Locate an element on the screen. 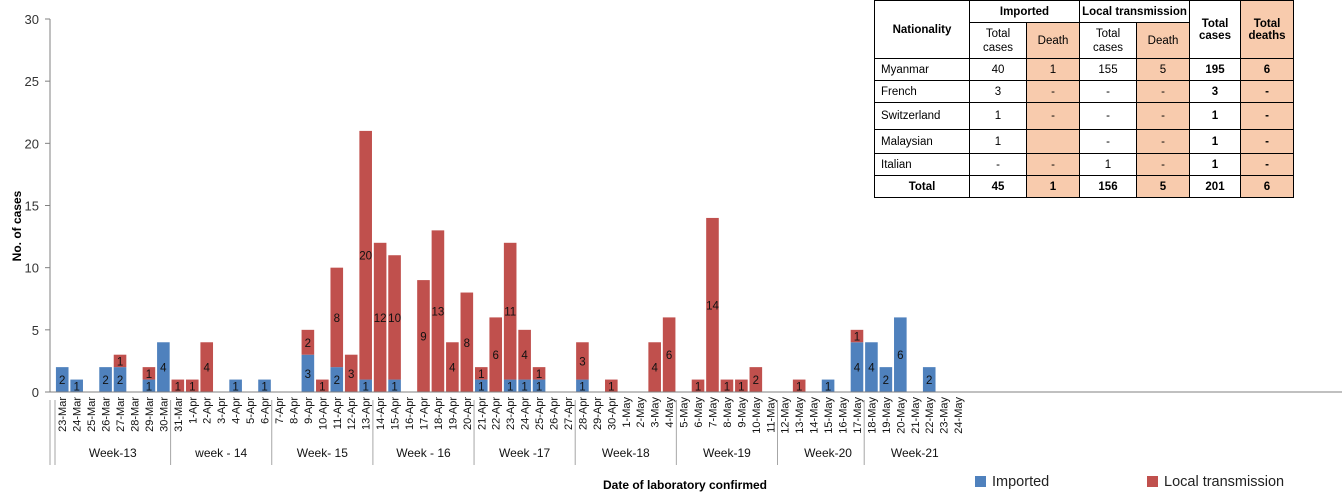 The image size is (1342, 493). data-label-local-17-May: 1 is located at coordinates (857, 338).